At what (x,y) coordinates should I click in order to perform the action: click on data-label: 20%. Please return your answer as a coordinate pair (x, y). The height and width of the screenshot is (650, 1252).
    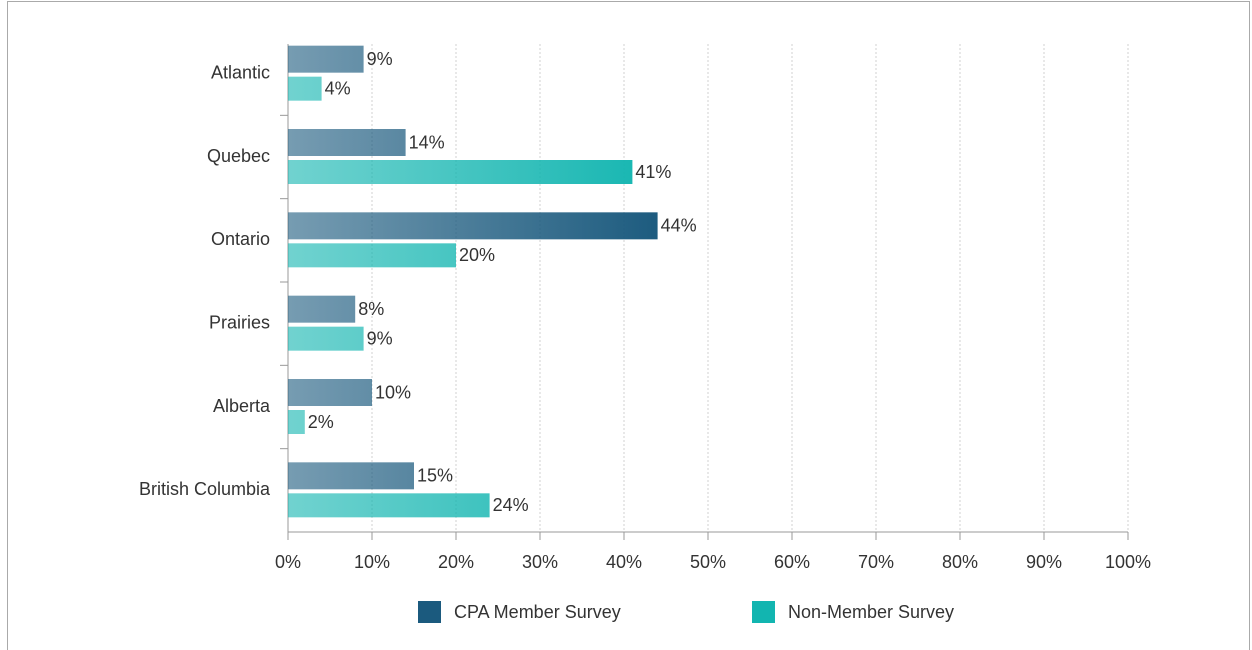
    Looking at the image, I should click on (477, 255).